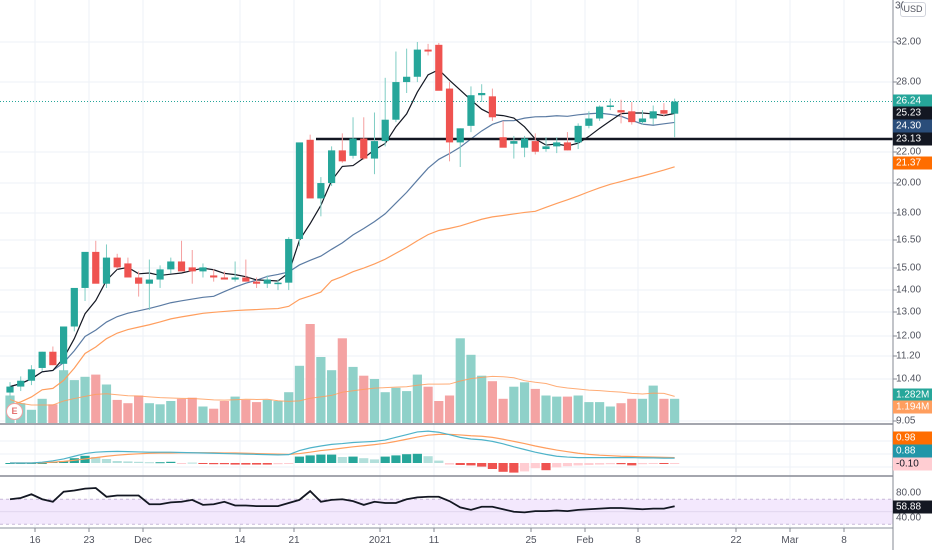 The width and height of the screenshot is (932, 550). What do you see at coordinates (909, 312) in the screenshot?
I see `price-axis-tick: 13.00` at bounding box center [909, 312].